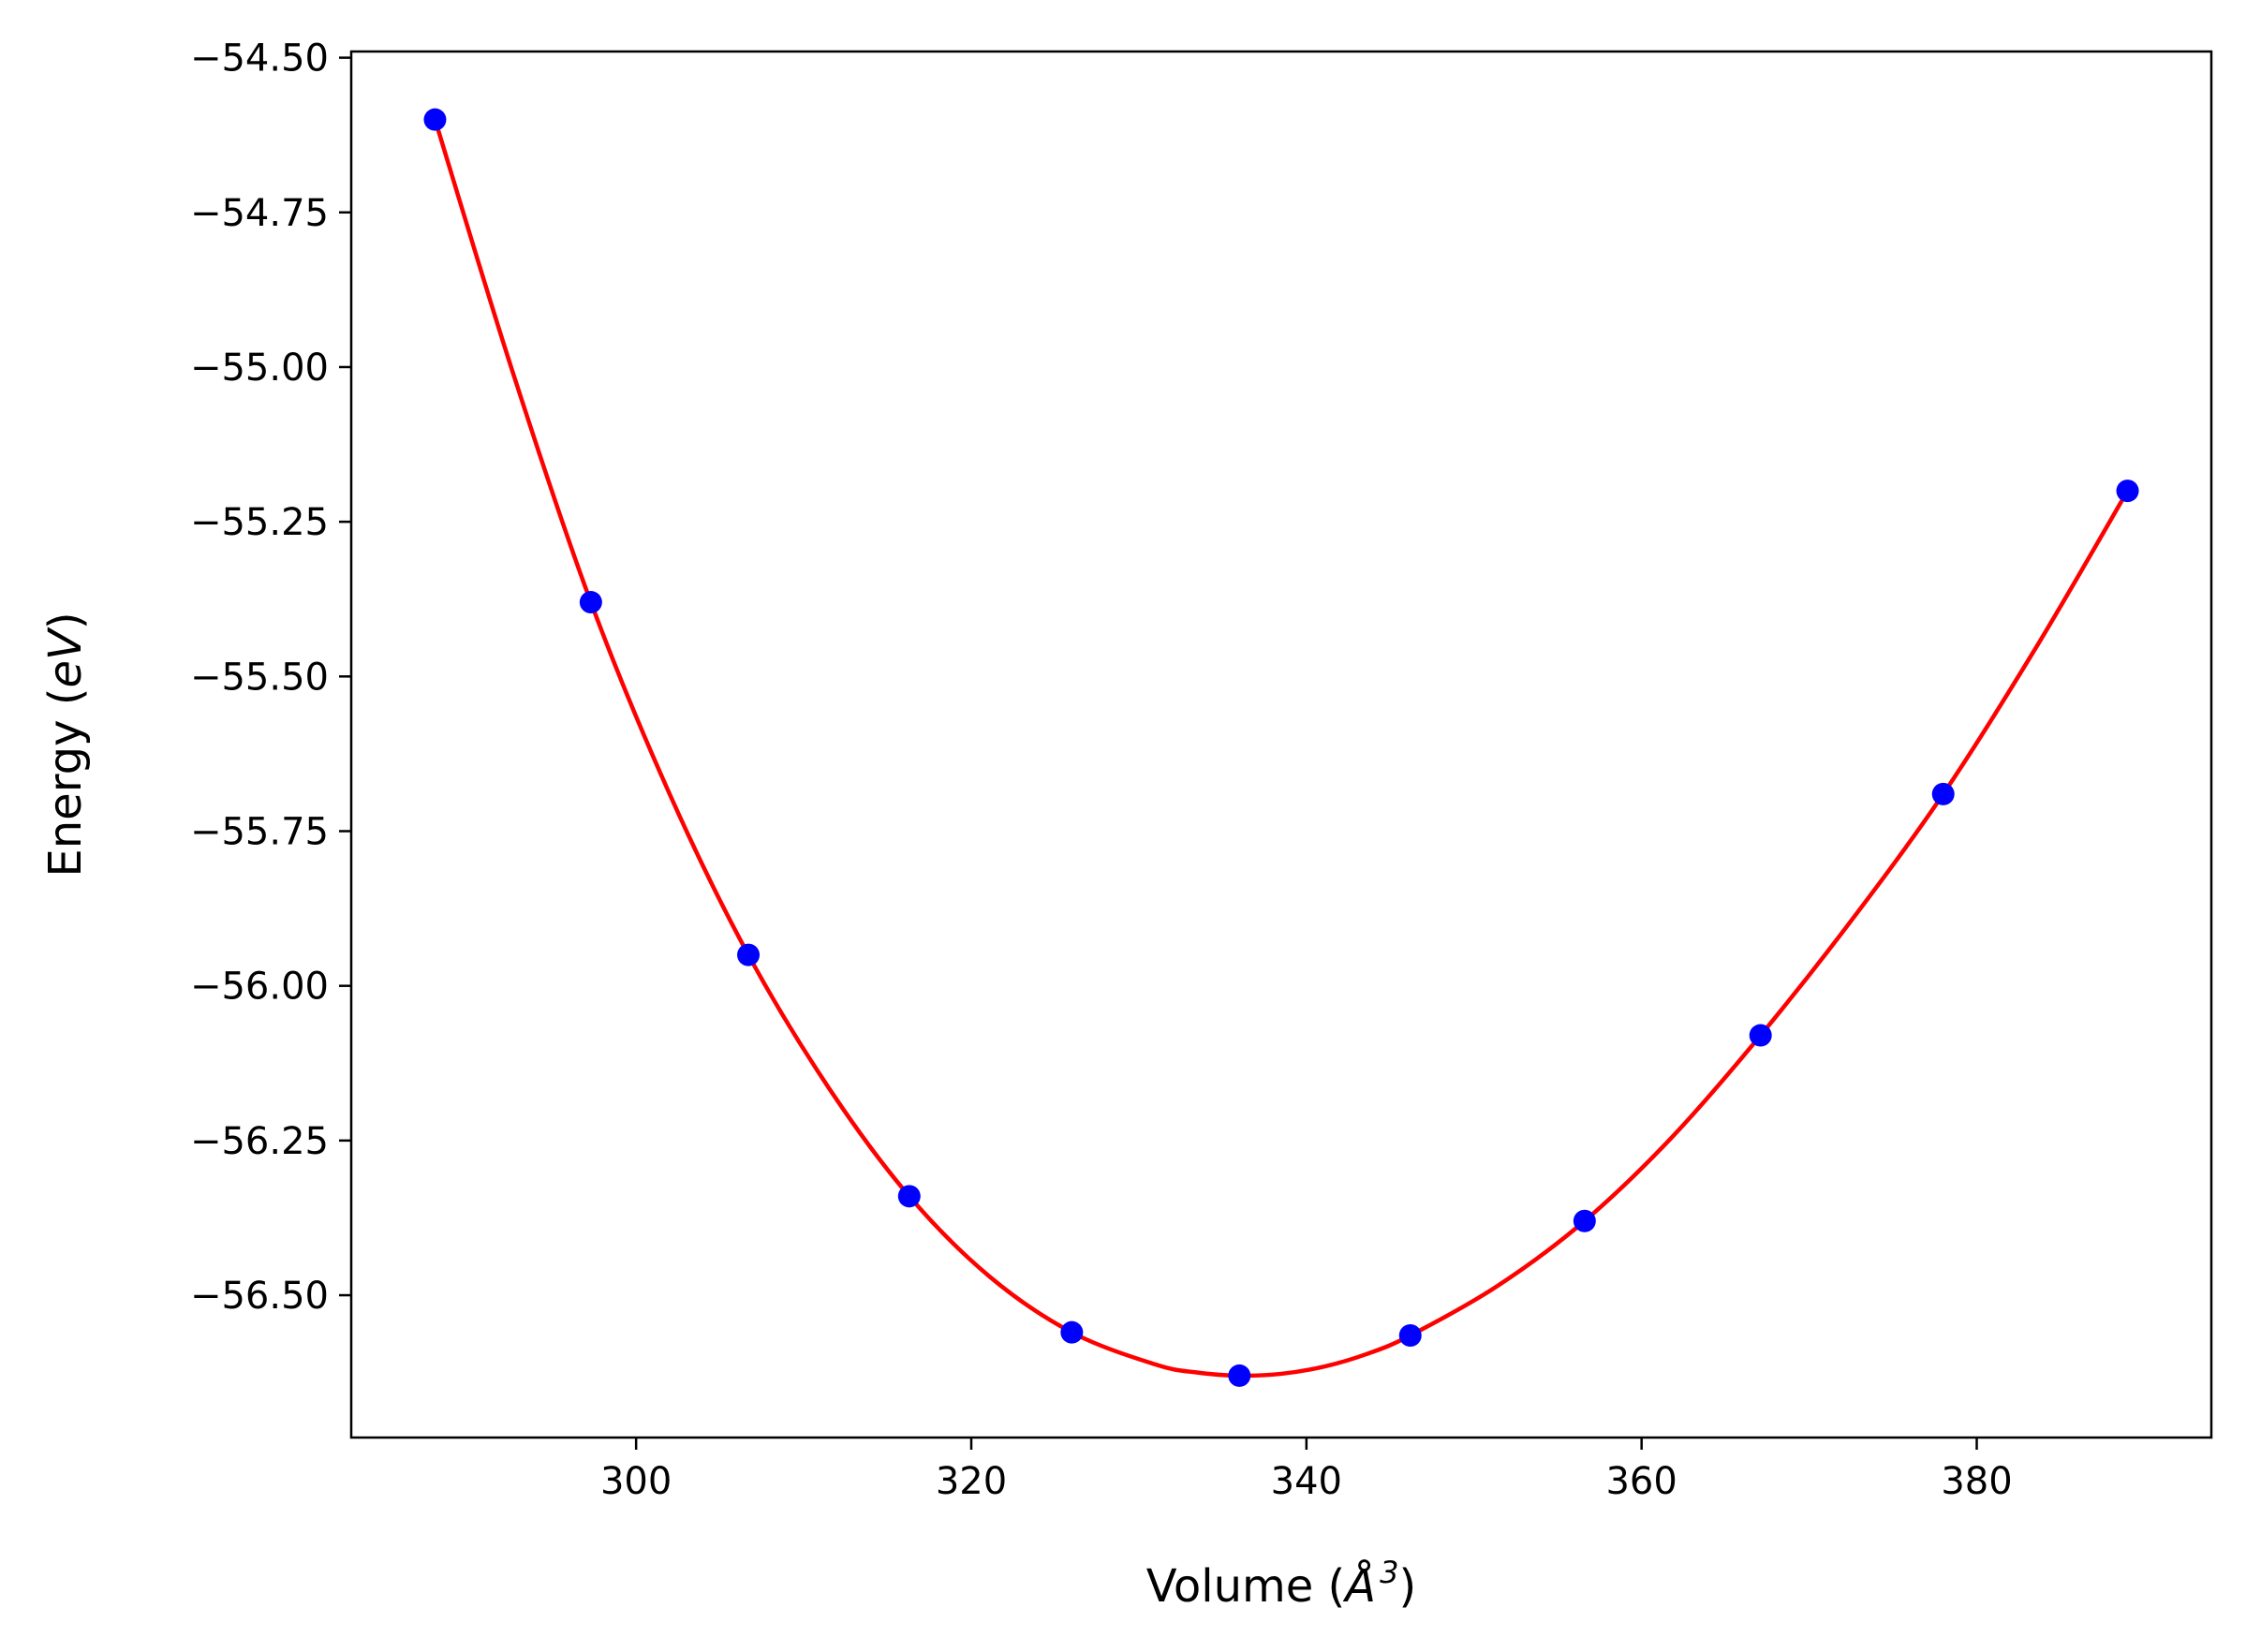 This screenshot has height=1652, width=2246. What do you see at coordinates (1359, 1586) in the screenshot?
I see `x-axis-label-unit: Å` at bounding box center [1359, 1586].